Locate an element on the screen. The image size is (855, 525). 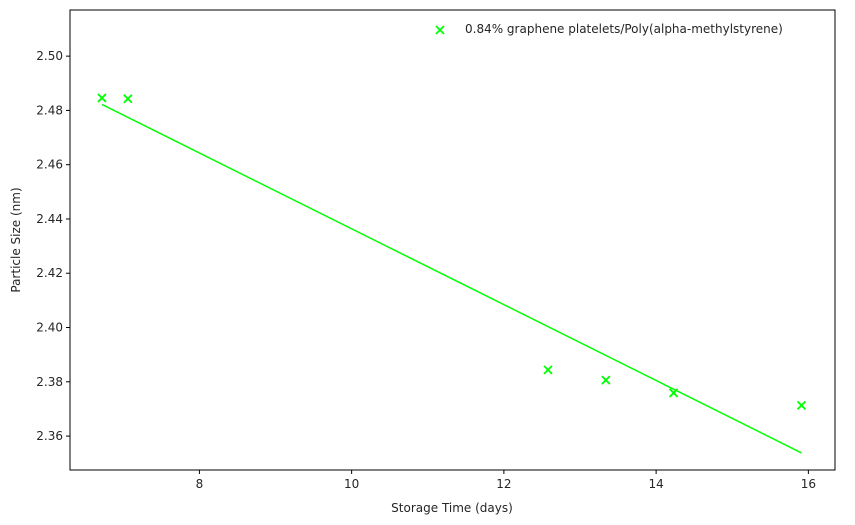
y-tick-label: 2.48 is located at coordinates (49, 110).